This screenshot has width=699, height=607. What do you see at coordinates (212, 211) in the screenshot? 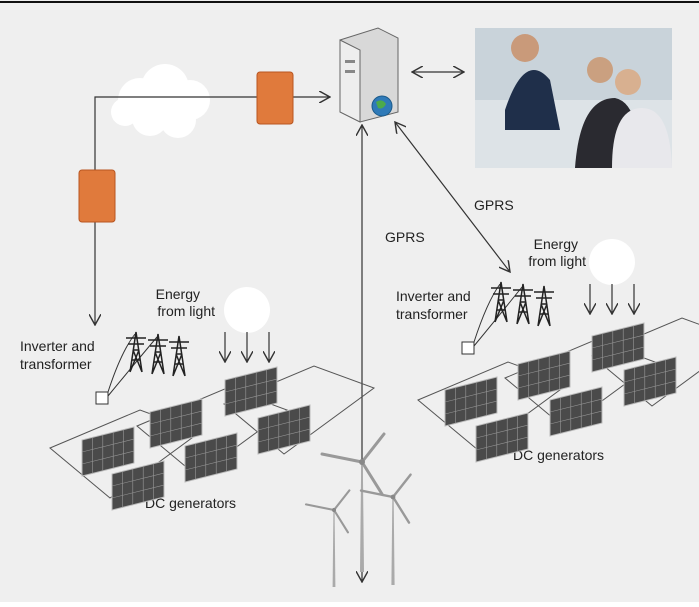
I see `network-line` at bounding box center [212, 211].